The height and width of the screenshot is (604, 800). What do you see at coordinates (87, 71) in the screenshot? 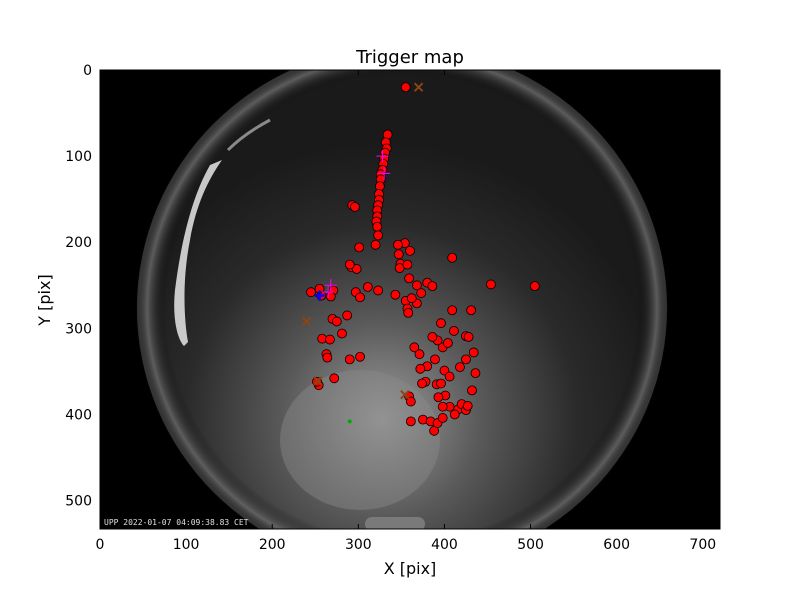
I see `y-tick-label: 0` at bounding box center [87, 71].